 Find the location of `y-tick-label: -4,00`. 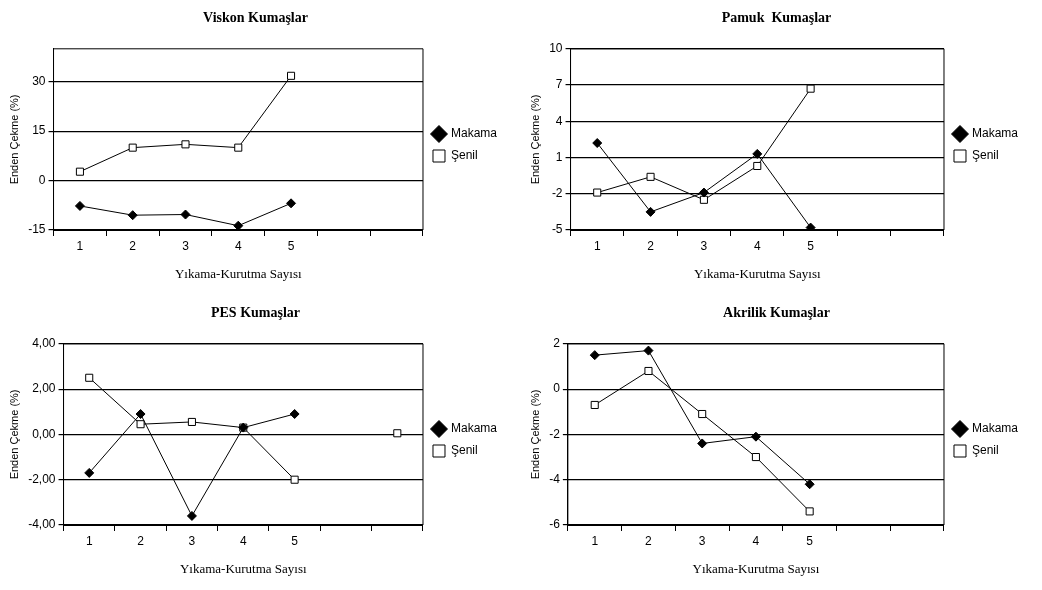

y-tick-label: -4,00 is located at coordinates (42, 524).